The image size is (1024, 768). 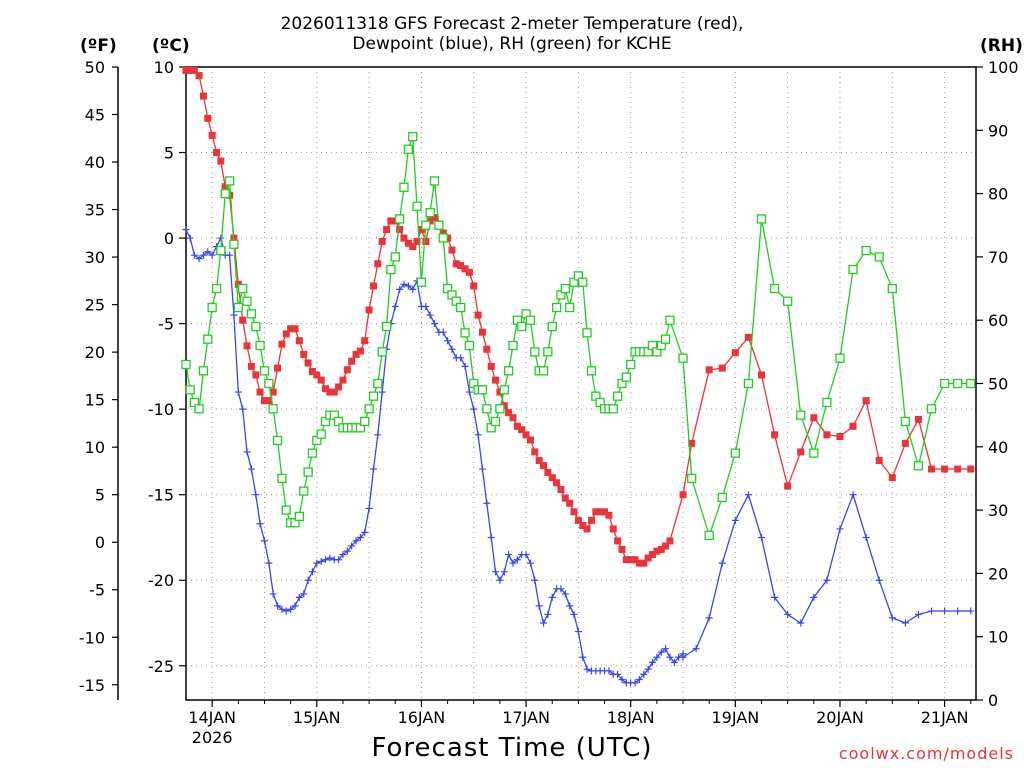 I want to click on celsius-tick-label: 10, so click(x=164, y=67).